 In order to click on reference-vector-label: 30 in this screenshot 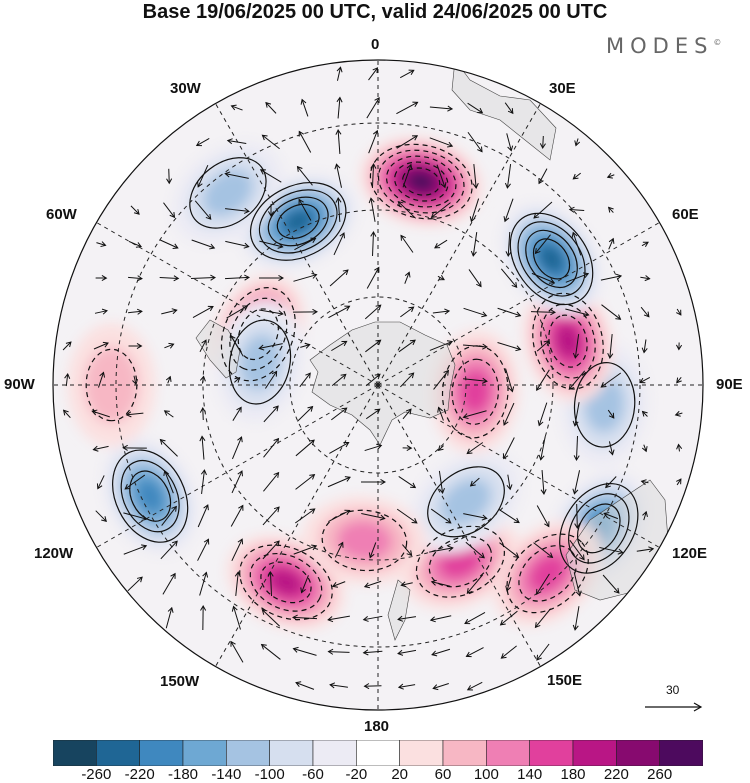, I will do `click(673, 690)`.